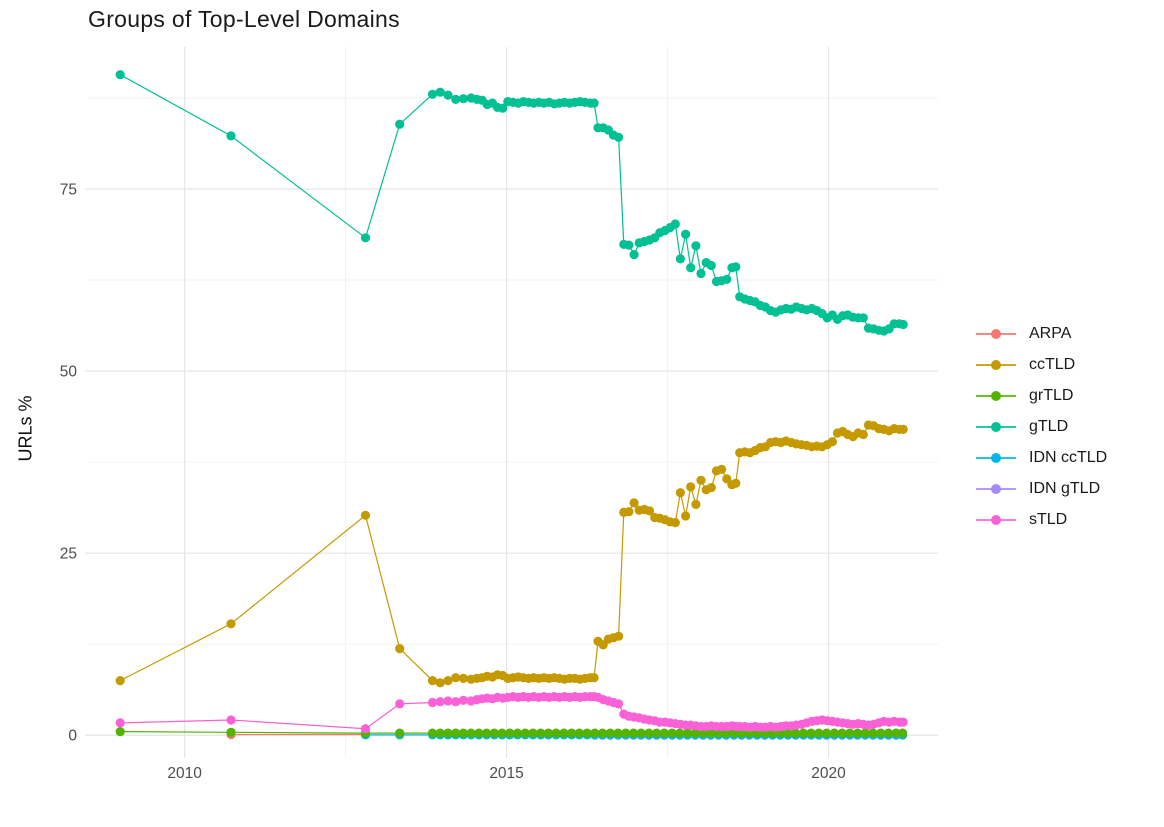  Describe the element at coordinates (1068, 457) in the screenshot. I see `legend-label: IDN ccTLD` at that location.